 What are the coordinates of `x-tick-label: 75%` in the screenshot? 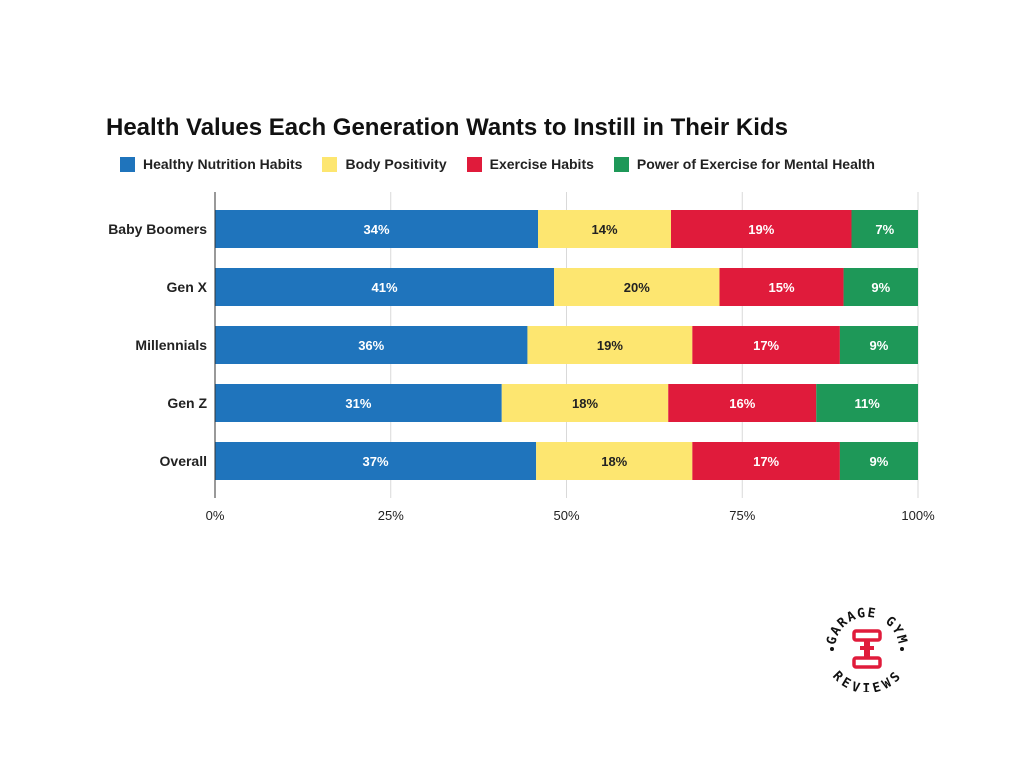 It's located at (742, 515).